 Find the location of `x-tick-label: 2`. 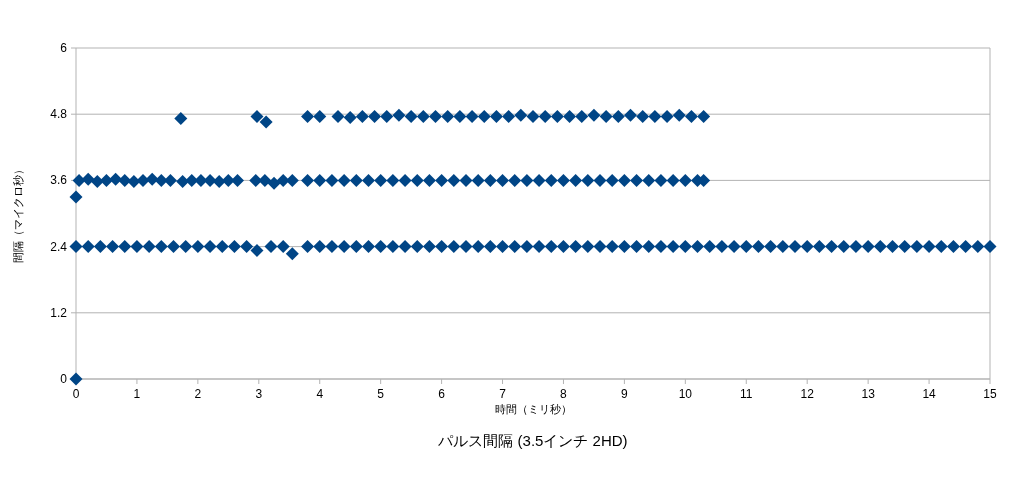

x-tick-label: 2 is located at coordinates (198, 394).